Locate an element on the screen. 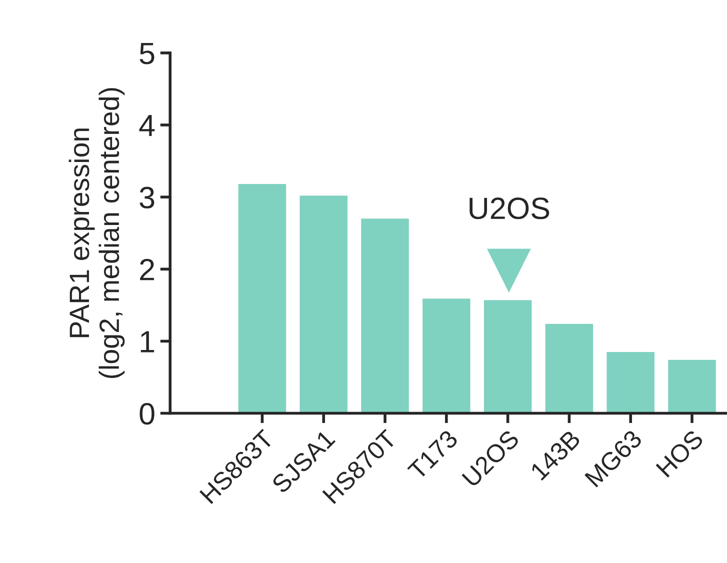 The image size is (727, 563). y-tick-label: 0 is located at coordinates (147, 413).